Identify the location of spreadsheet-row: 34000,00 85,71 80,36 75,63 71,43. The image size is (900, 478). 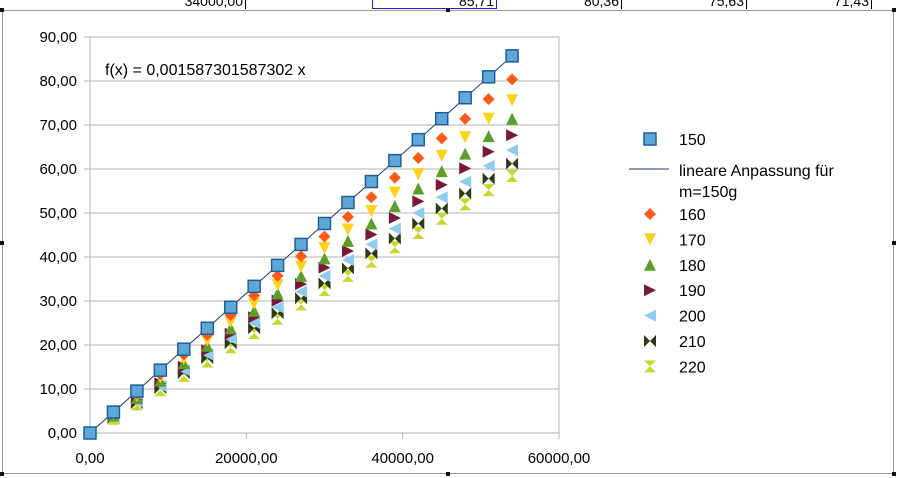
(450, 4).